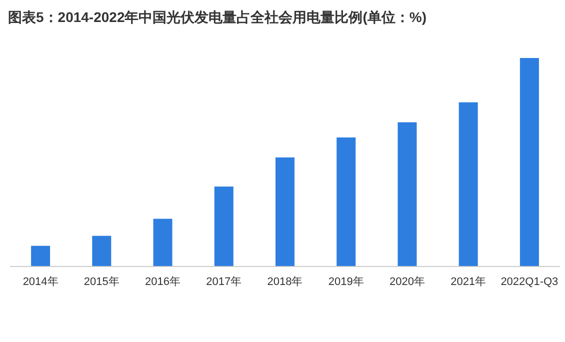 This screenshot has width=565, height=342. I want to click on x-tick-label: 2015年, so click(102, 282).